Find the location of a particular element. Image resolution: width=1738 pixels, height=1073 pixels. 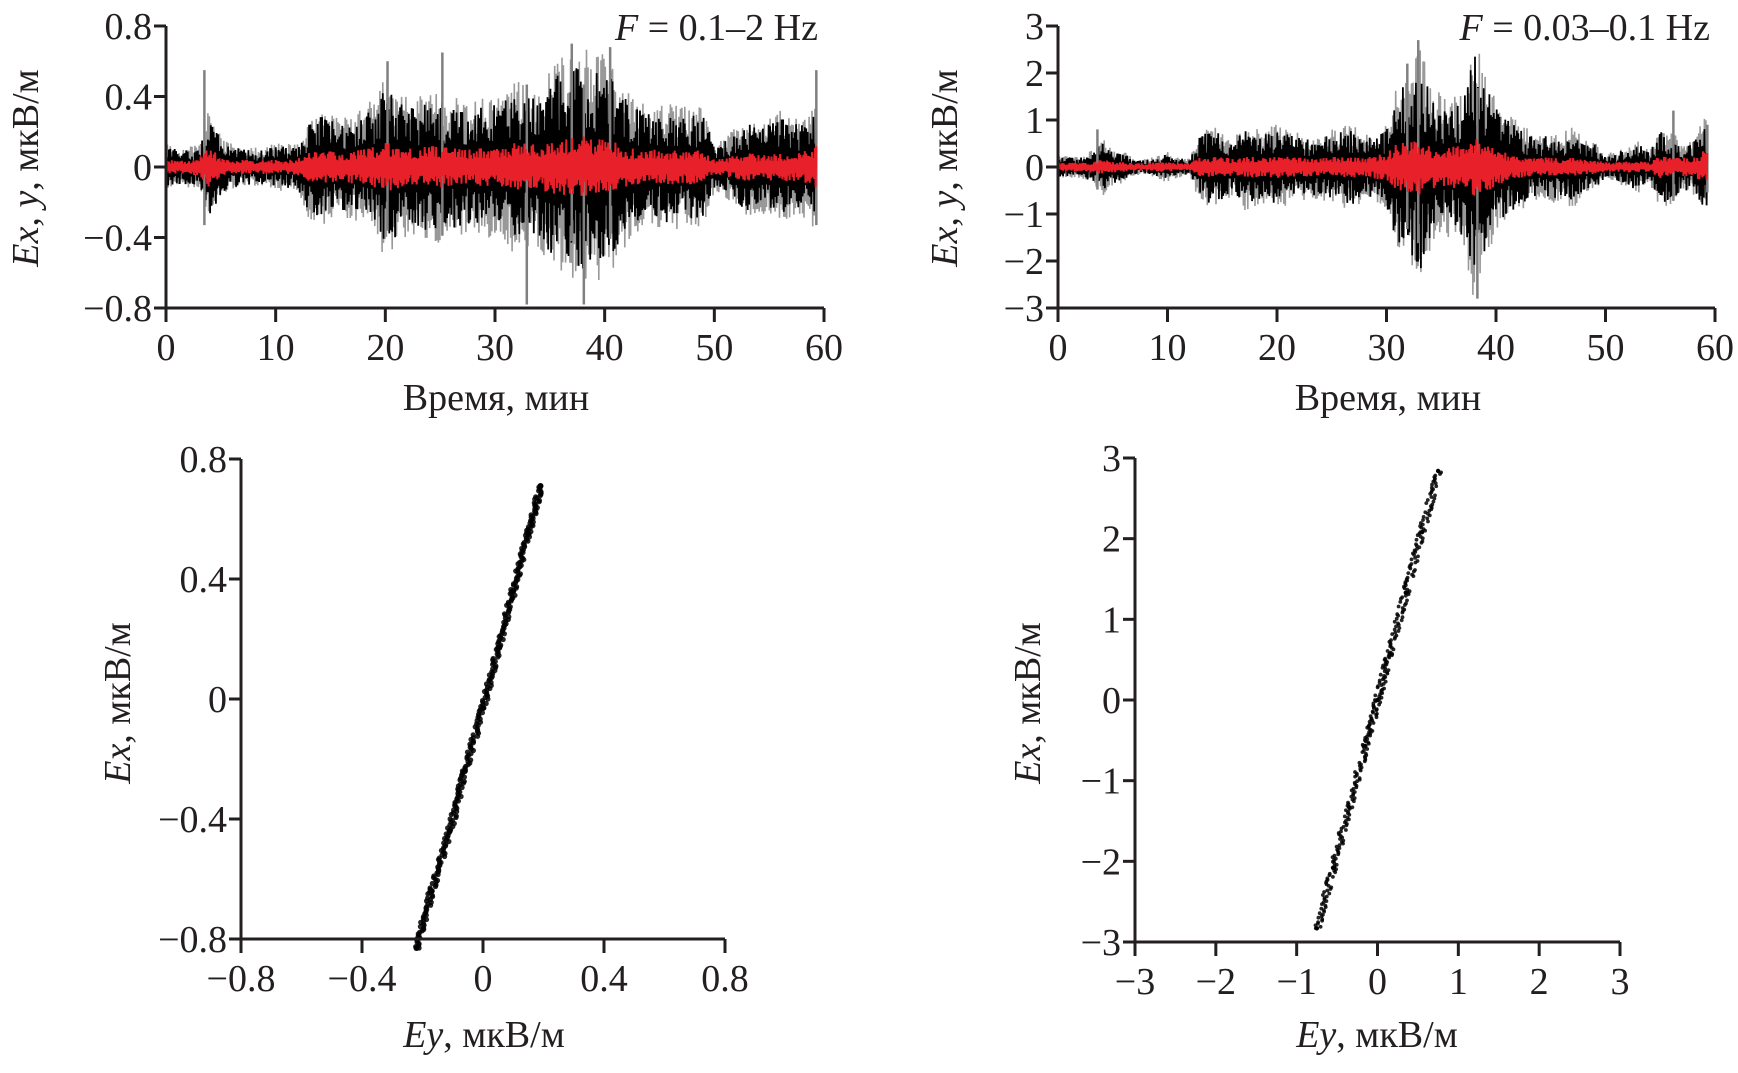

series-red-trace is located at coordinates (491, 166).